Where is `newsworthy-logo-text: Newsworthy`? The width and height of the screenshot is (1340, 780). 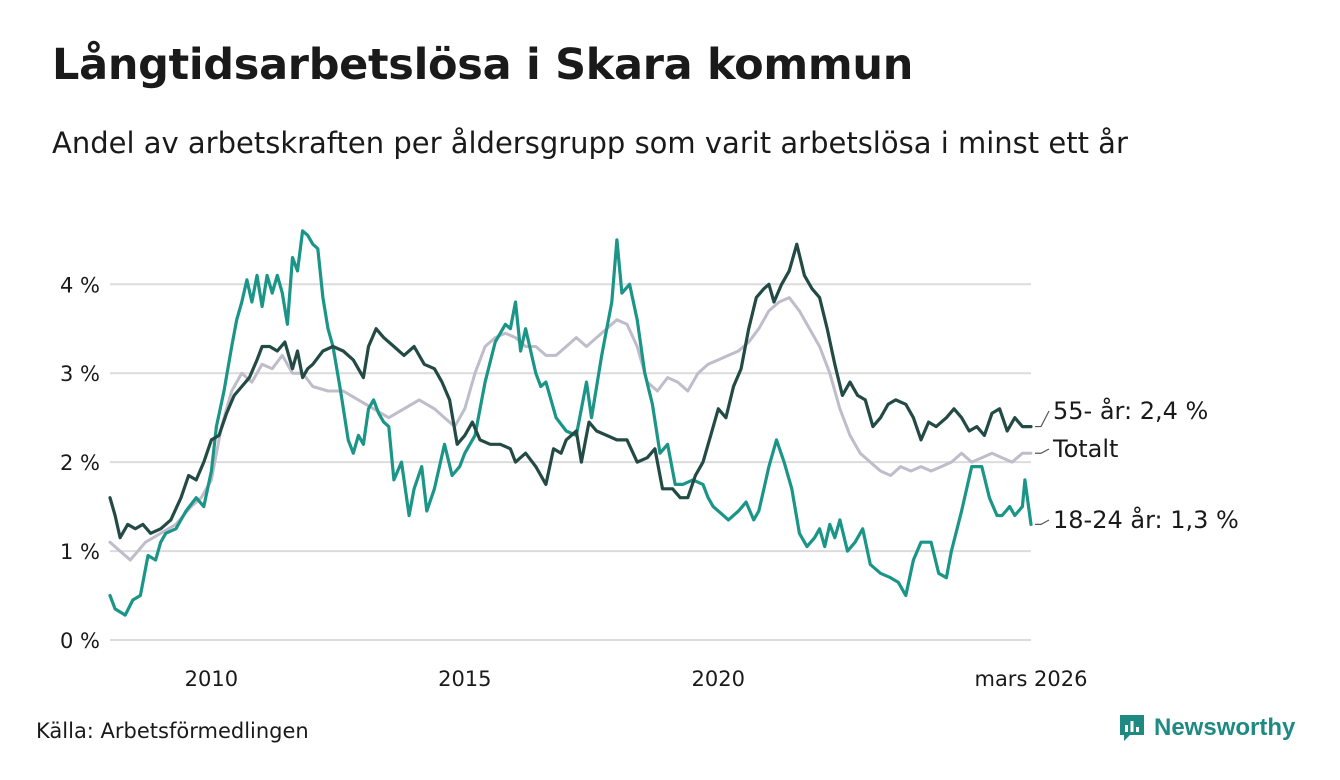 newsworthy-logo-text: Newsworthy is located at coordinates (1225, 727).